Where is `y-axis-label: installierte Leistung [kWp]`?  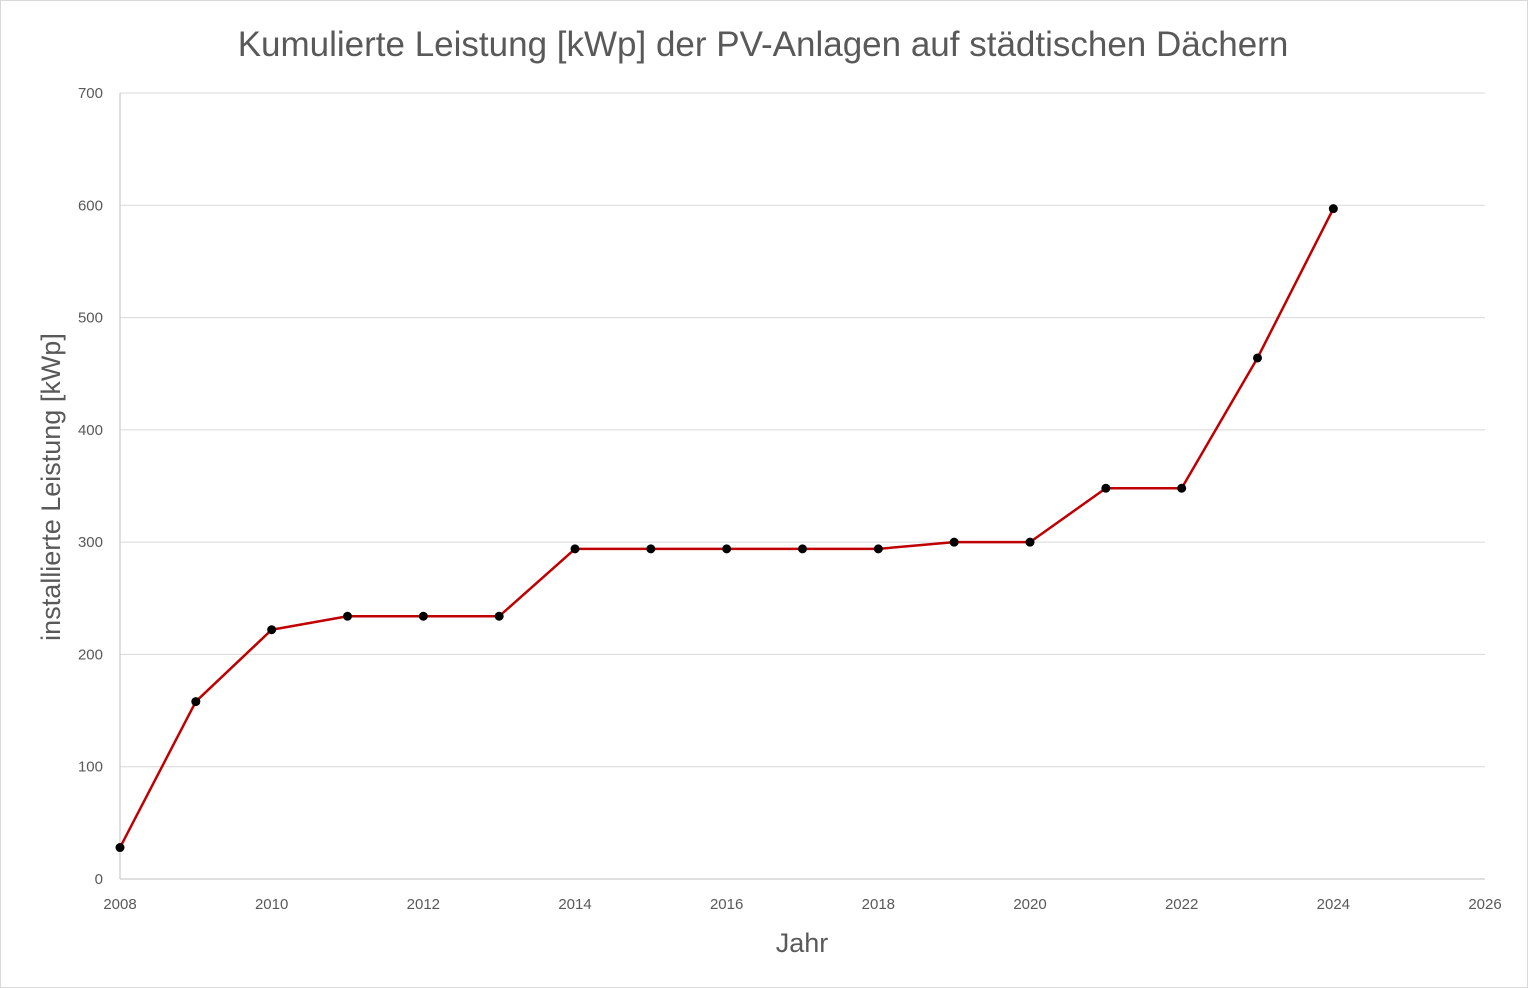 y-axis-label: installierte Leistung [kWp] is located at coordinates (51, 487).